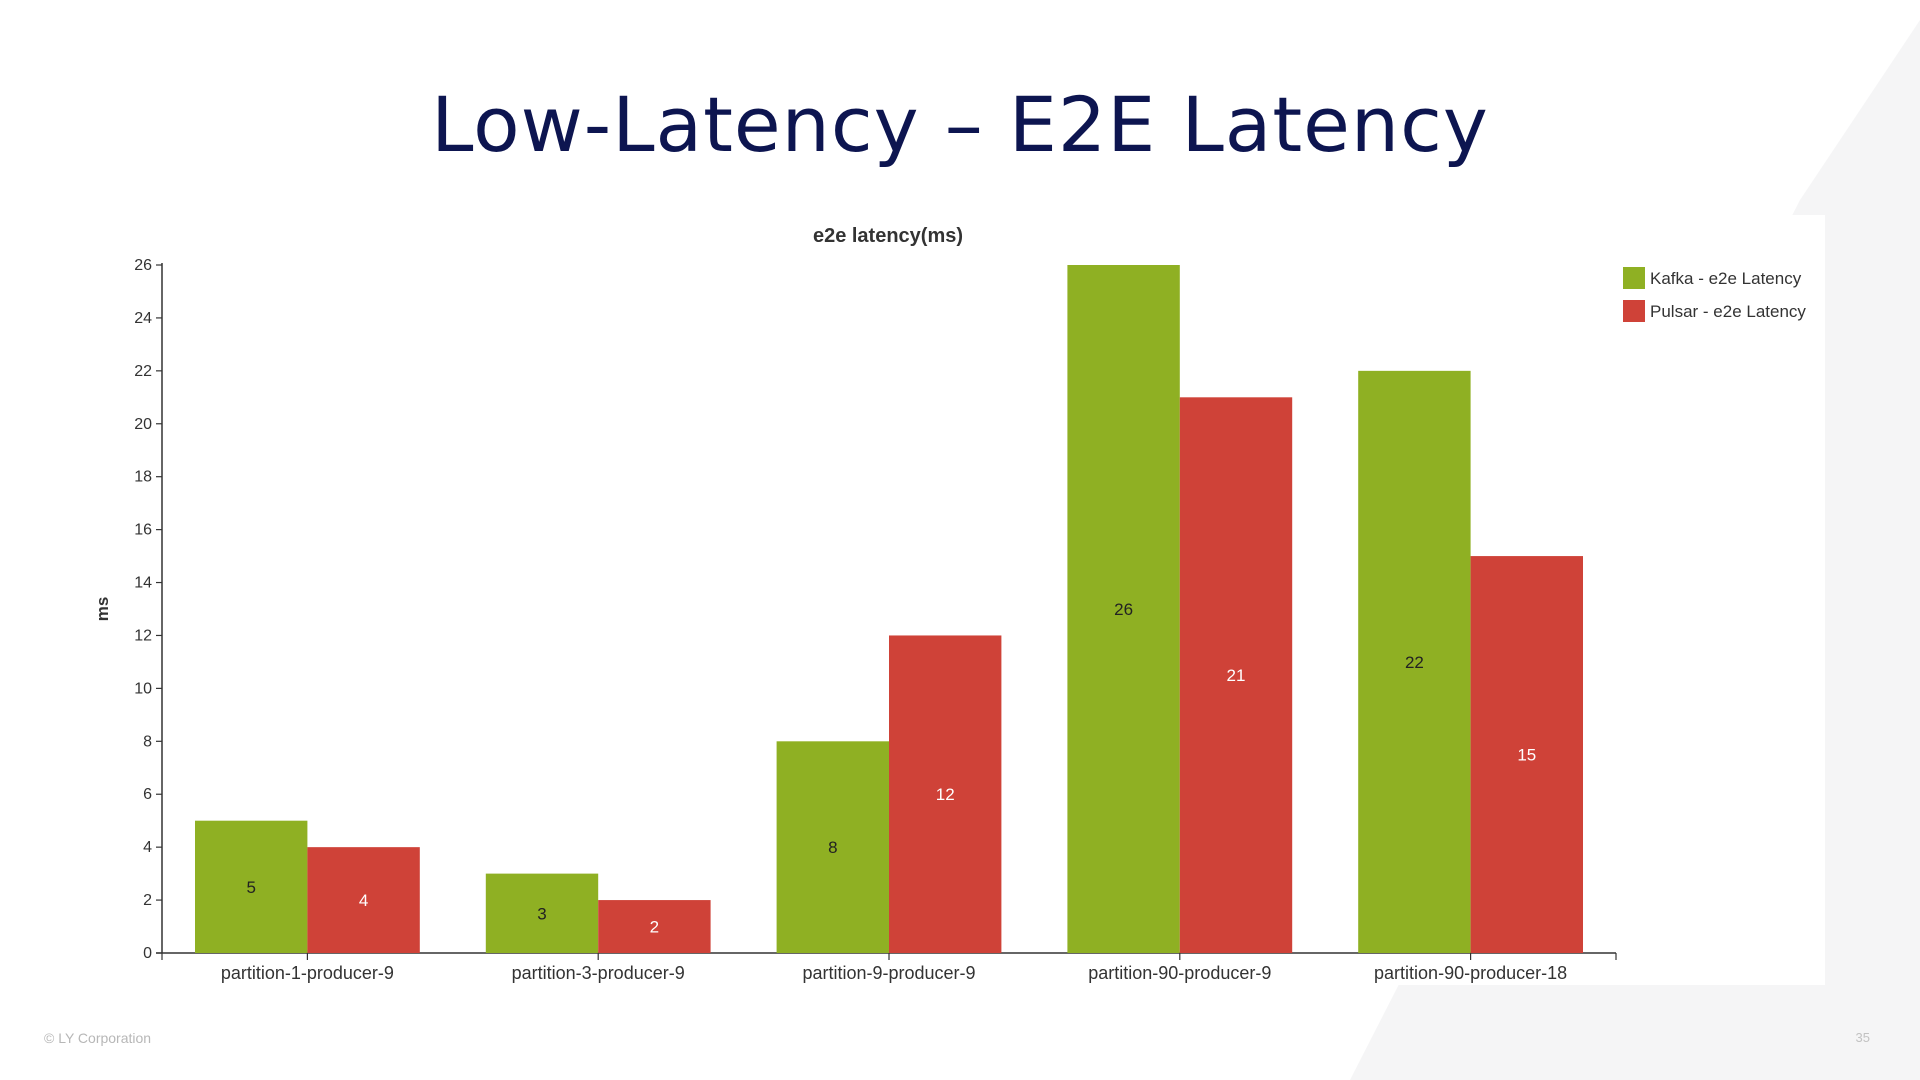  What do you see at coordinates (102, 609) in the screenshot?
I see `y-axis-label: ms` at bounding box center [102, 609].